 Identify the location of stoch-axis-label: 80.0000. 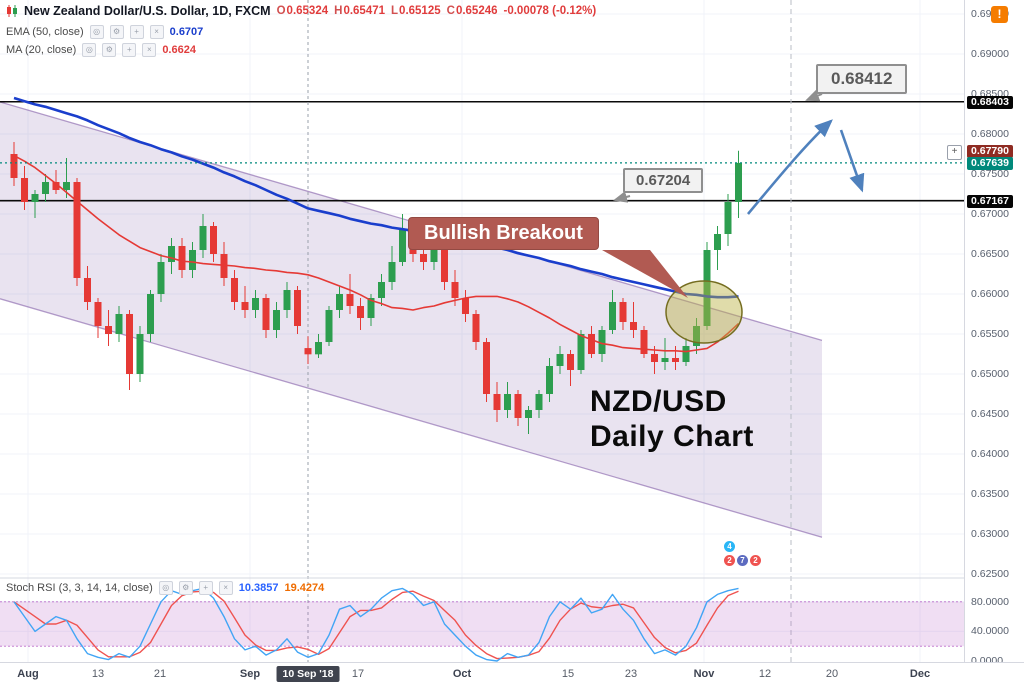
(990, 601).